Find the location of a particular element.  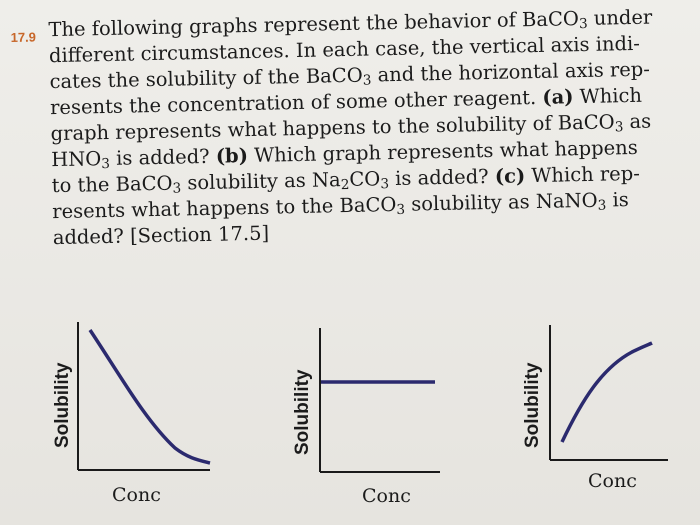

part-a-label: (a) is located at coordinates (558, 97).